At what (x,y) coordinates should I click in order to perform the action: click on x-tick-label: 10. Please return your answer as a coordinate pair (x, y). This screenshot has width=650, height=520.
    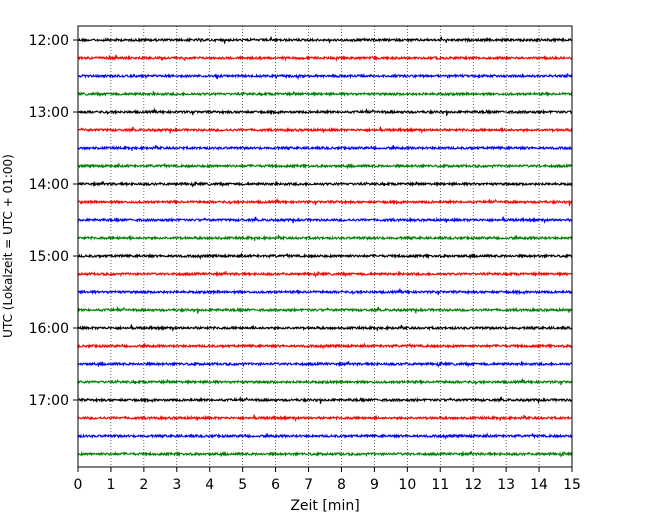
    Looking at the image, I should click on (407, 485).